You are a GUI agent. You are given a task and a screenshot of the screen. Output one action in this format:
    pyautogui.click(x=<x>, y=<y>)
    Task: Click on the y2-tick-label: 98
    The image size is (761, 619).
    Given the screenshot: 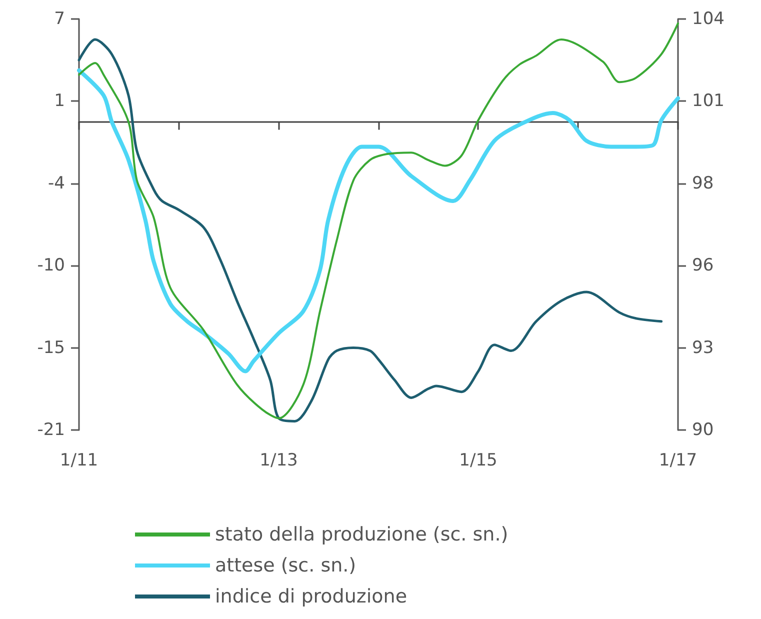 What is the action you would take?
    pyautogui.click(x=703, y=183)
    